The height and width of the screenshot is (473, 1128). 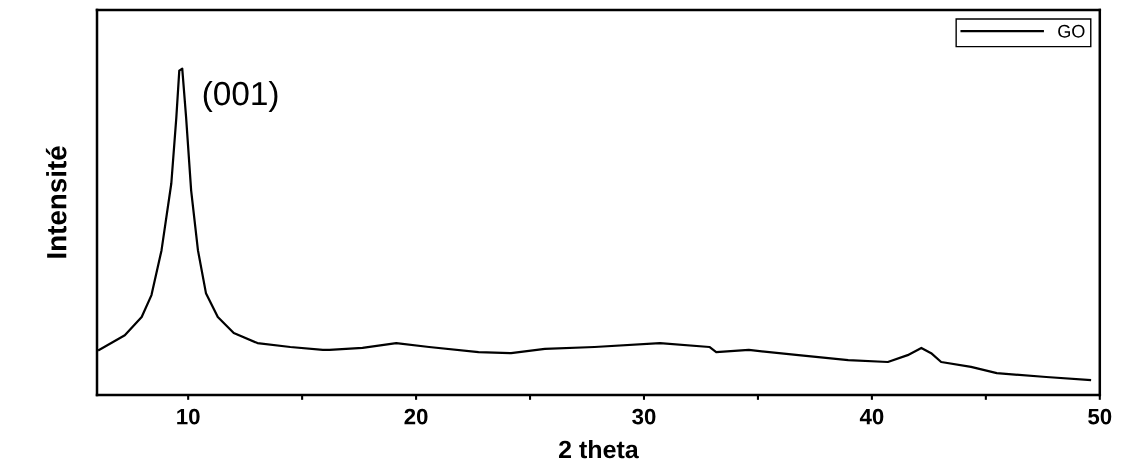 I want to click on y-axis-title: Intensité, so click(x=56, y=202).